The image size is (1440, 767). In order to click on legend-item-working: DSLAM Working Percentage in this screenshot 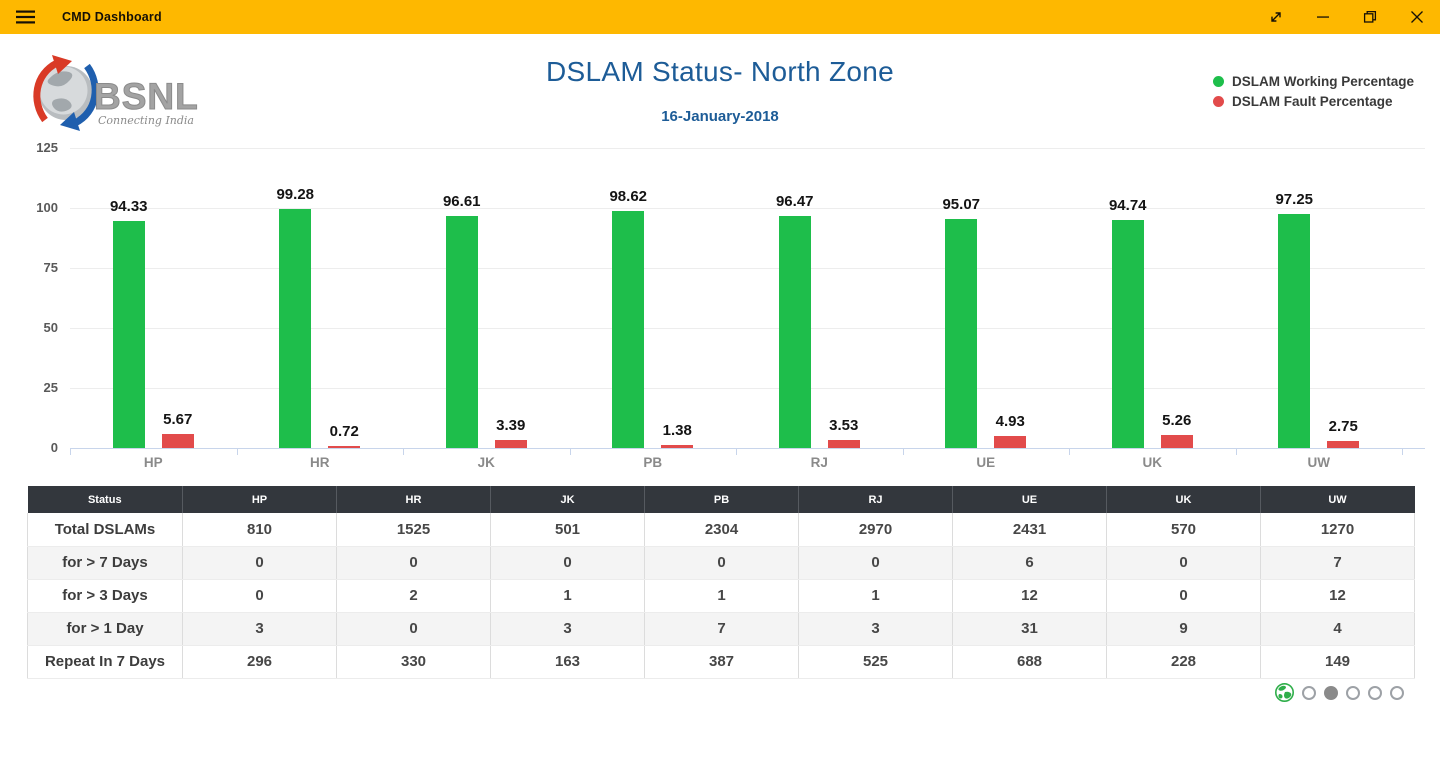, I will do `click(1313, 81)`.